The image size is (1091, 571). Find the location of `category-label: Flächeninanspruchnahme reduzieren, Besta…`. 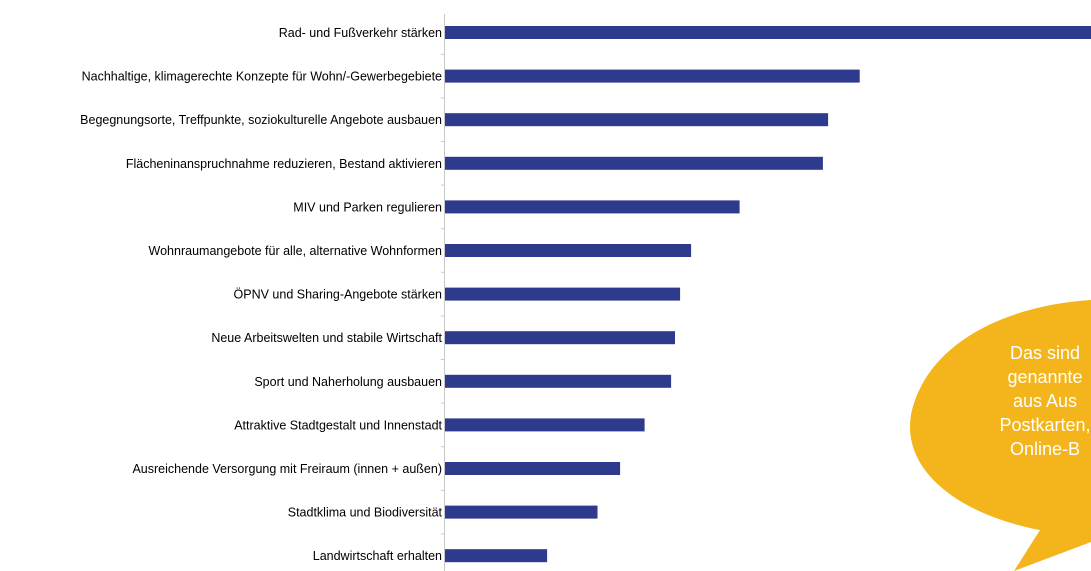

category-label: Flächeninanspruchnahme reduzieren, Besta… is located at coordinates (284, 164).